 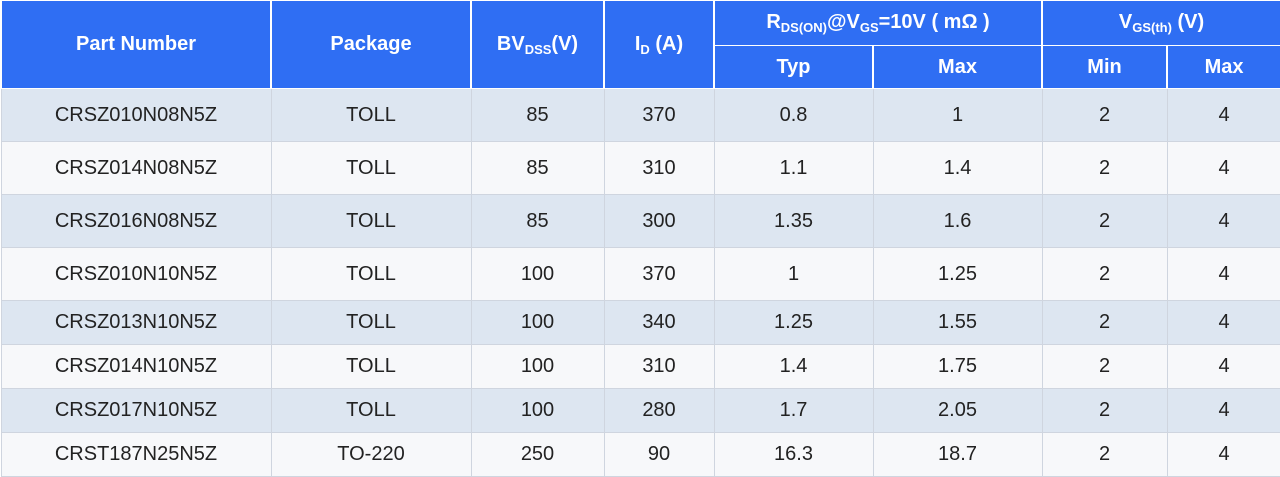 I want to click on cell-part-number: CRSZ013N10N5Z, so click(x=136, y=322).